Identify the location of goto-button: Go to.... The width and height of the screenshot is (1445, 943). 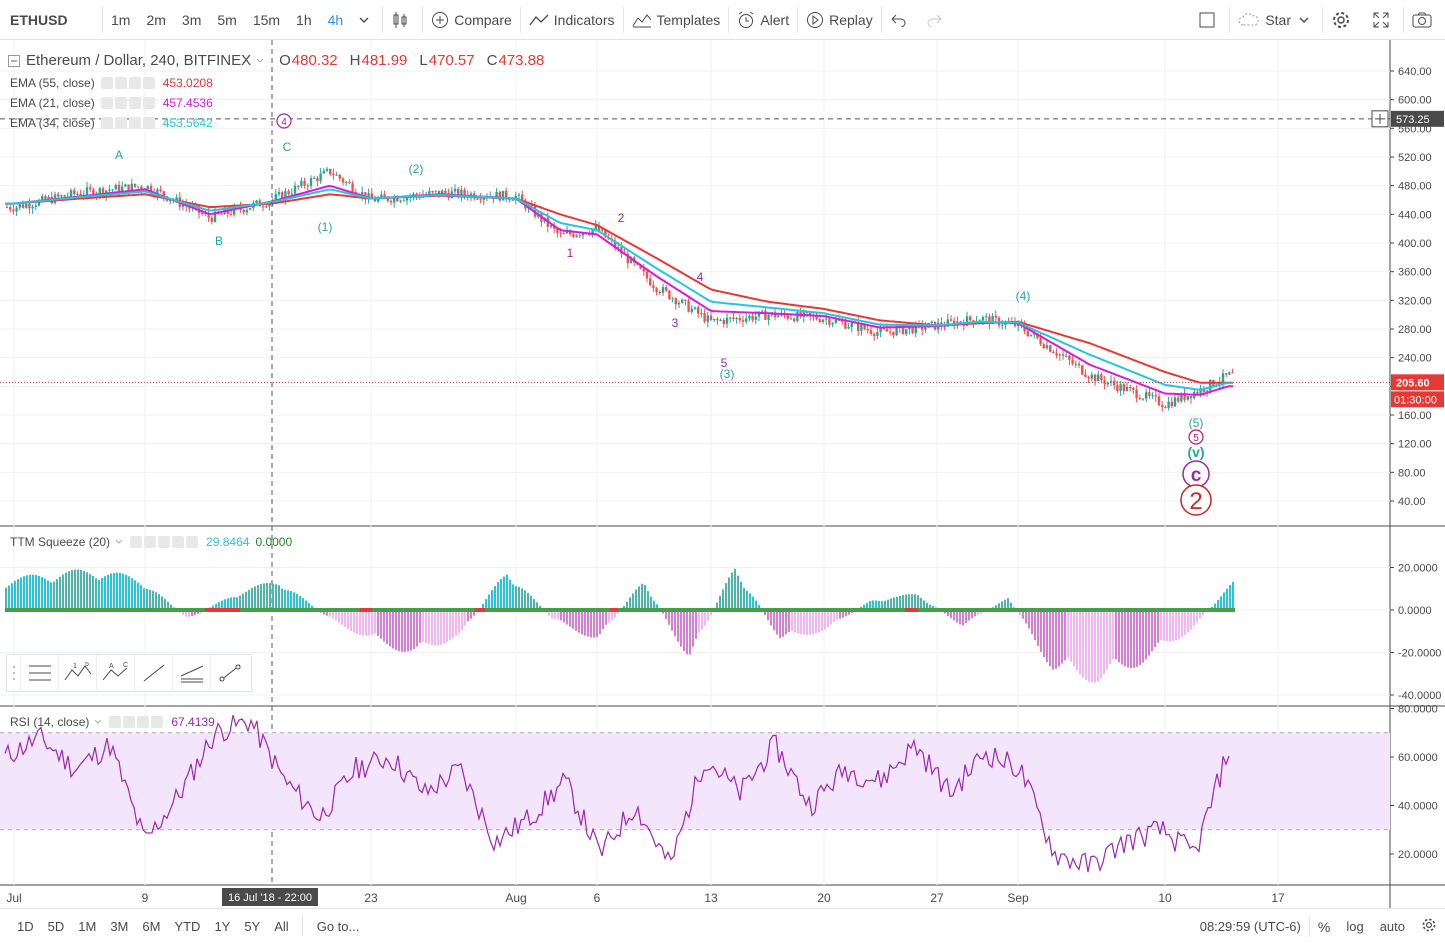
(338, 926).